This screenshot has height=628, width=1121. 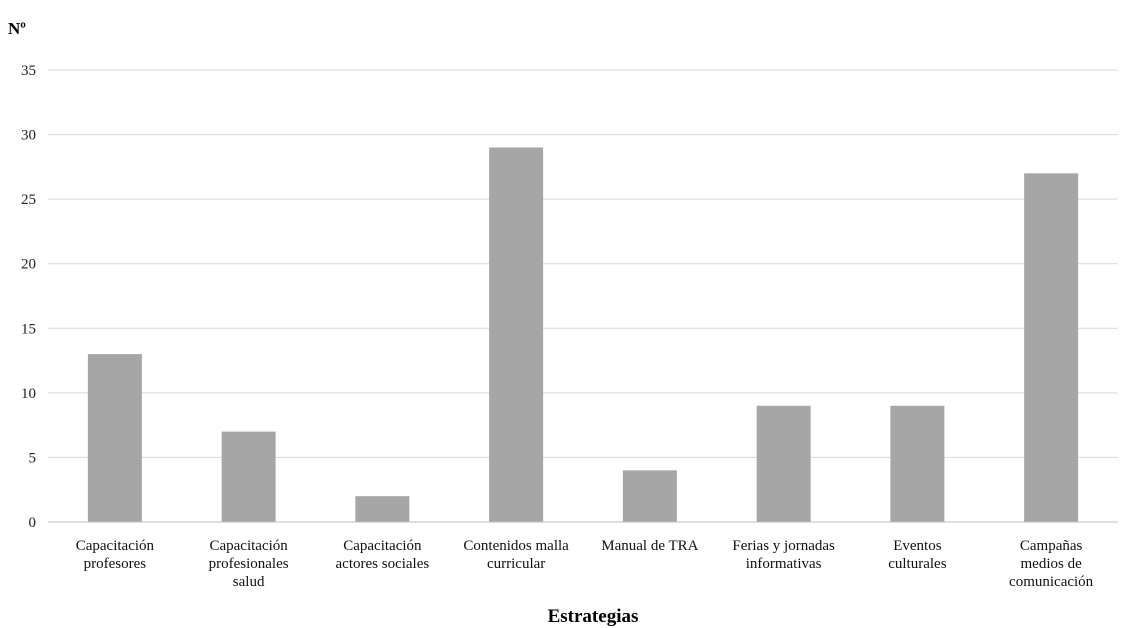 What do you see at coordinates (28, 394) in the screenshot?
I see `y-tick-label: 10` at bounding box center [28, 394].